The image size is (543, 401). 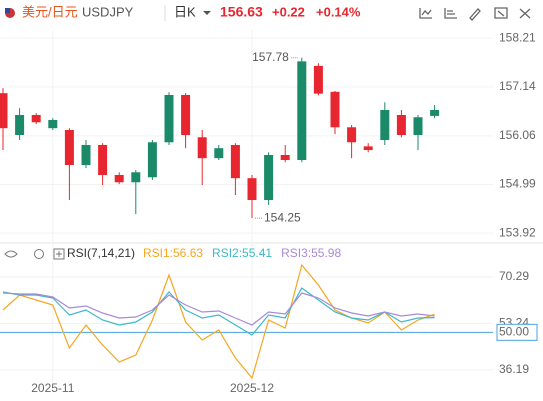 I want to click on settings-icon, so click(x=39, y=254).